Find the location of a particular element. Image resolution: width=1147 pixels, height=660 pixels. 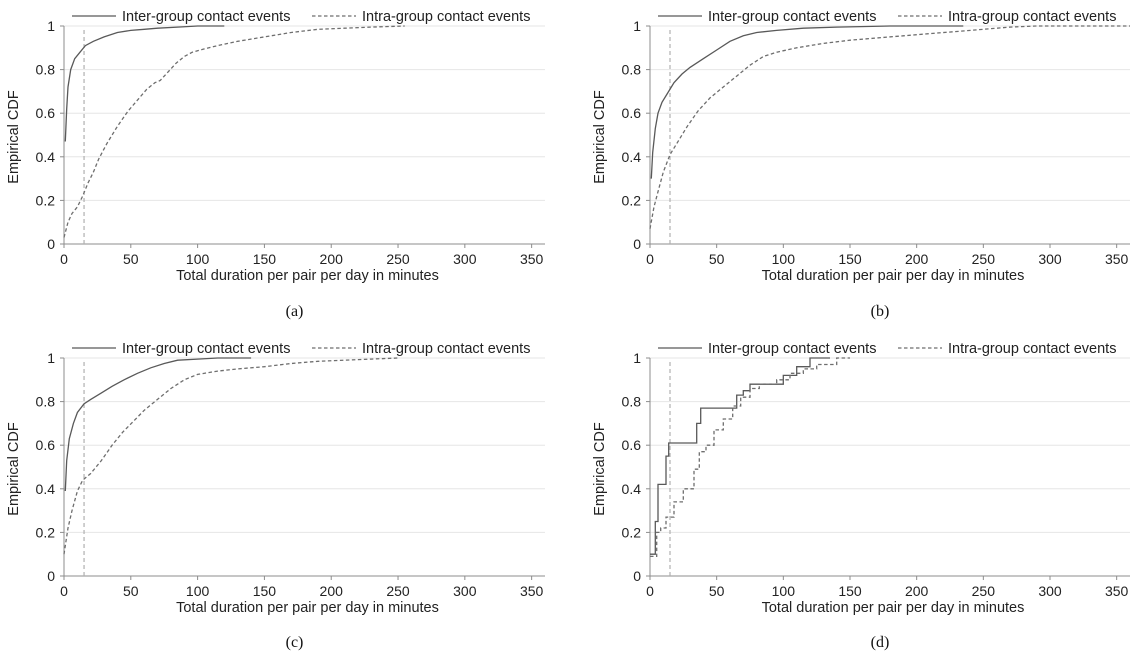

subplot-caption: (c) is located at coordinates (295, 642).